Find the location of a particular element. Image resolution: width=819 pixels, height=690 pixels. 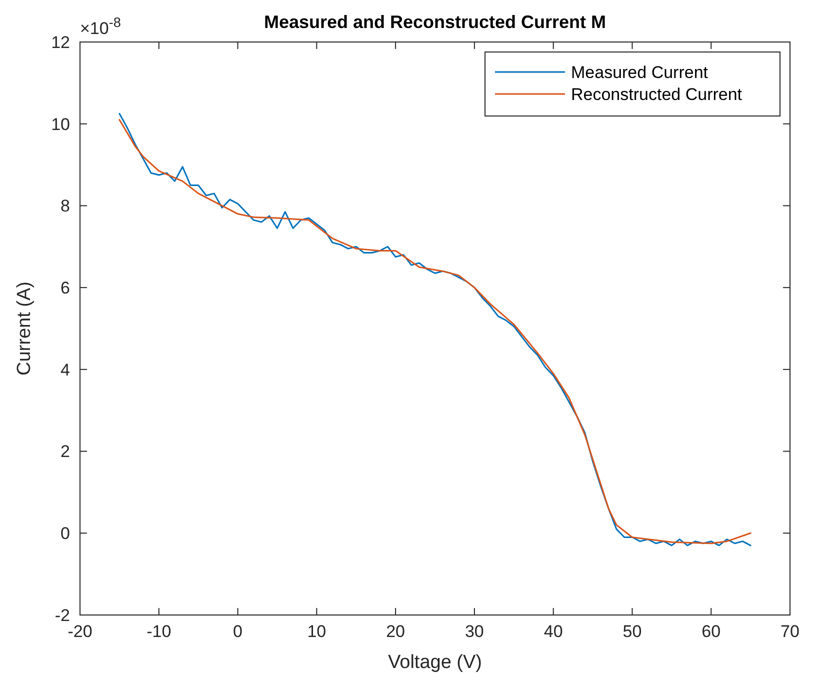

y-tick-label: 0 is located at coordinates (65, 534).